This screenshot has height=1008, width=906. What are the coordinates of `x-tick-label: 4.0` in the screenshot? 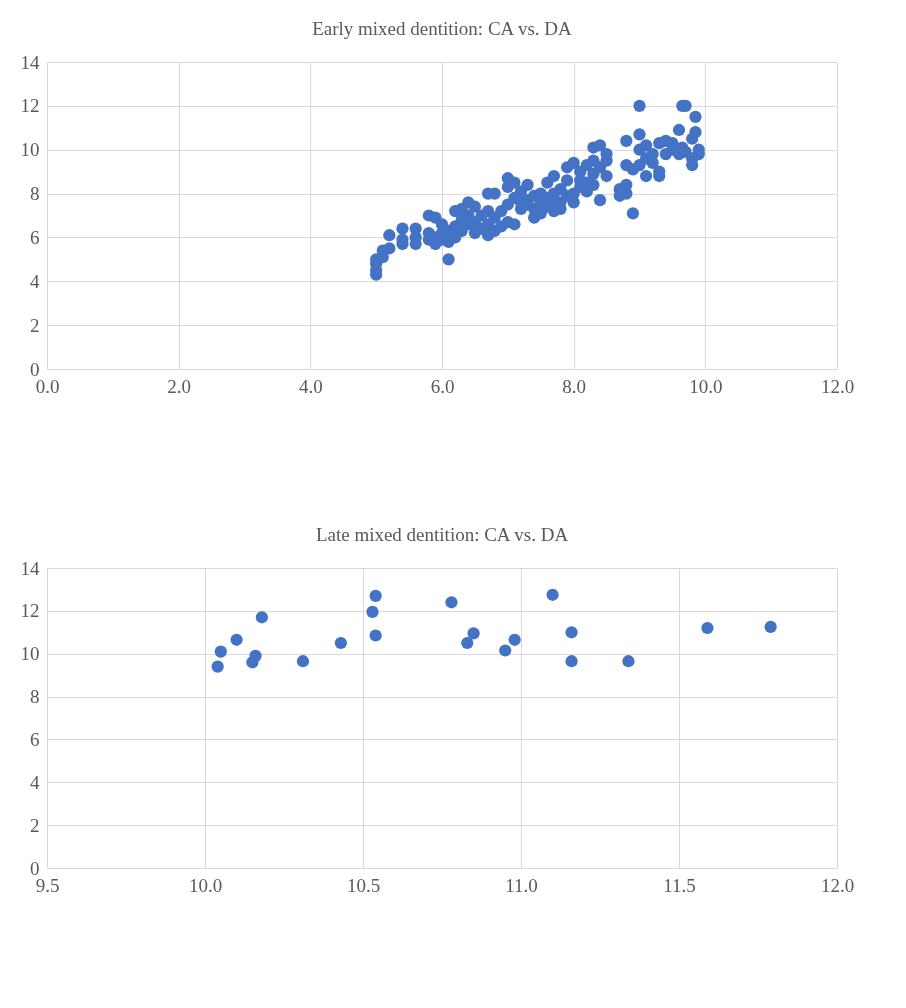 It's located at (310, 386).